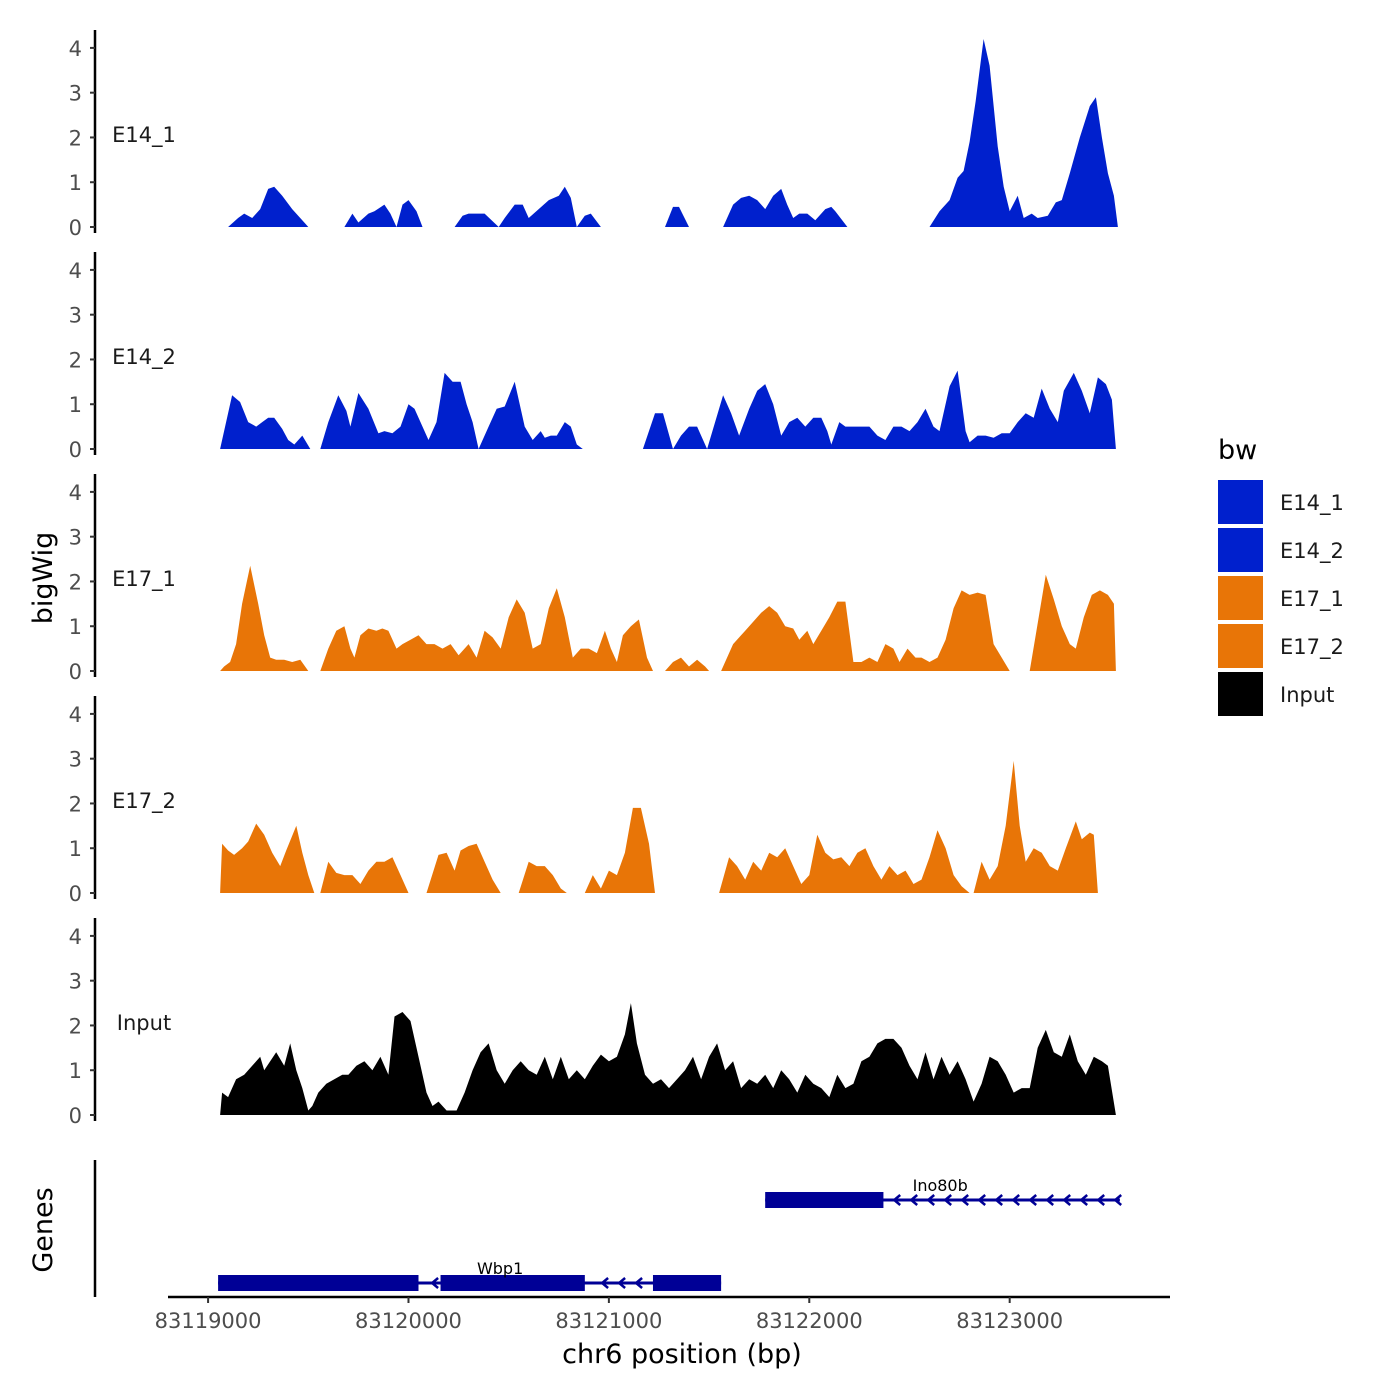 This screenshot has height=1400, width=1400. I want to click on x-tick-label: 83119000, so click(208, 1321).